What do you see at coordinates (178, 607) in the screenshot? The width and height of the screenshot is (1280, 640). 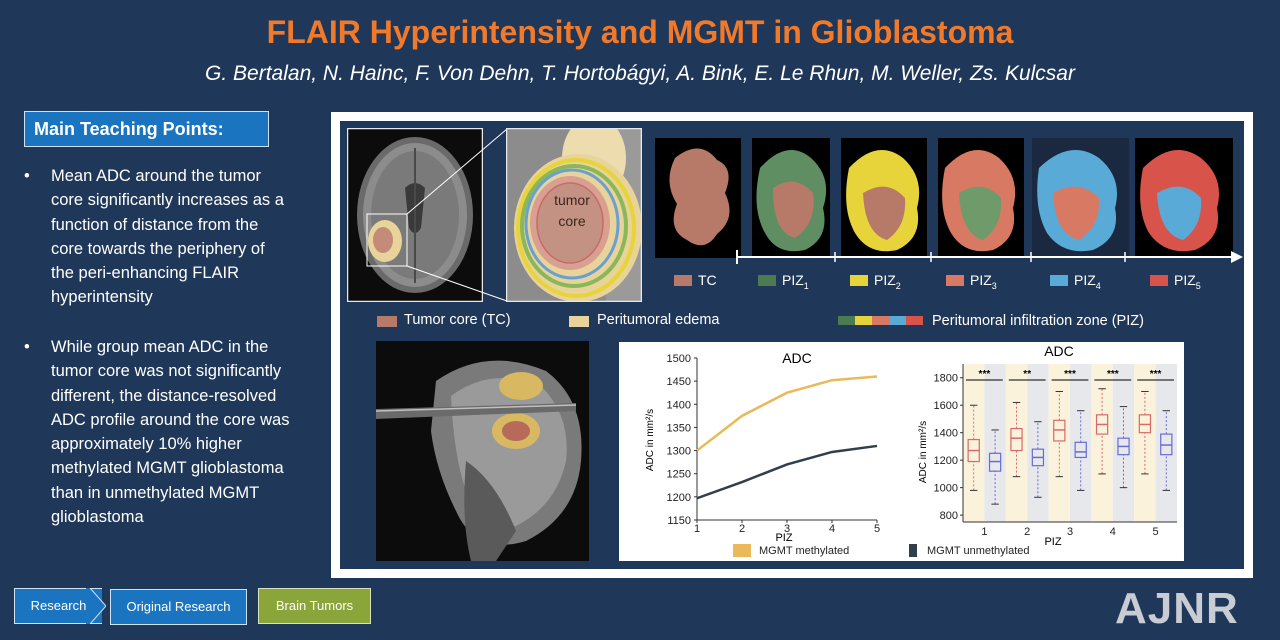 I see `original-research-button: Original Research` at bounding box center [178, 607].